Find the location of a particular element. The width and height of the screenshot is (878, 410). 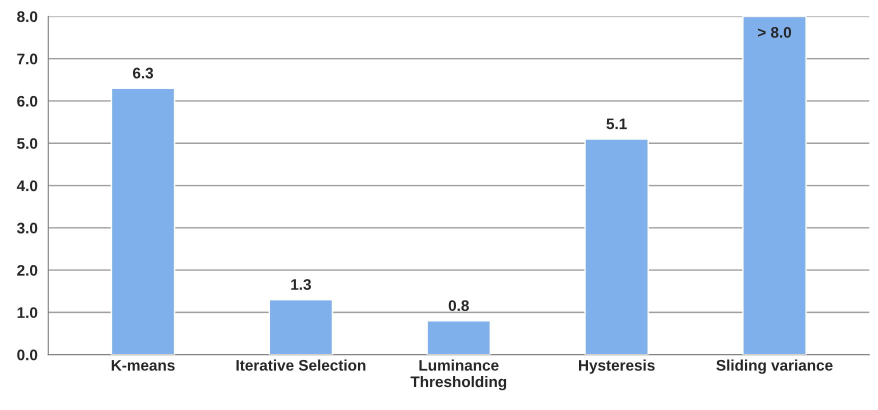

y-tick-label: 2.0 is located at coordinates (27, 270).